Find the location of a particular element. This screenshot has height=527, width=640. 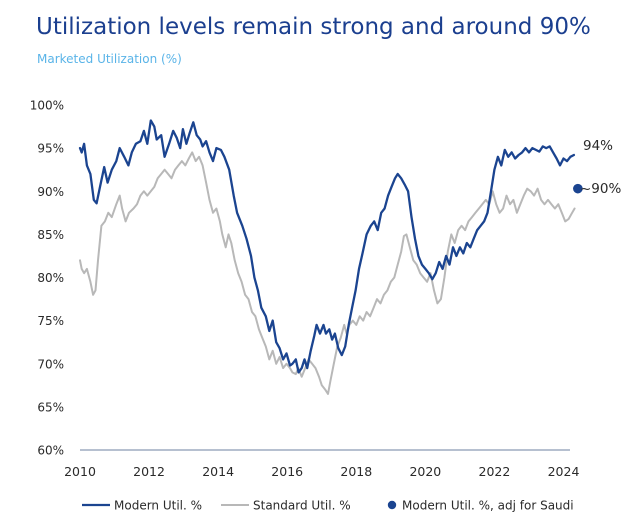

chart-subtitle: Marketed Utilization (%) is located at coordinates (109, 59).